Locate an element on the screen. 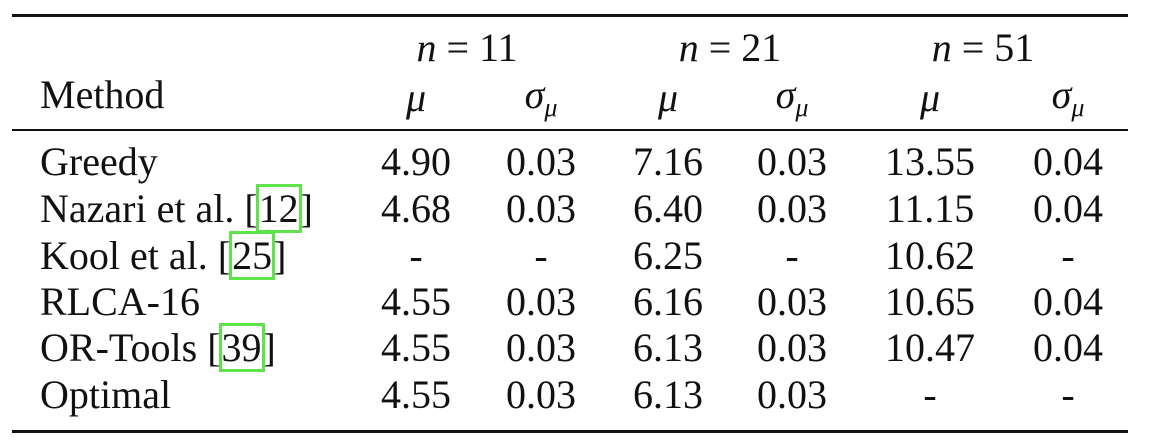  mid-rule is located at coordinates (570, 130).